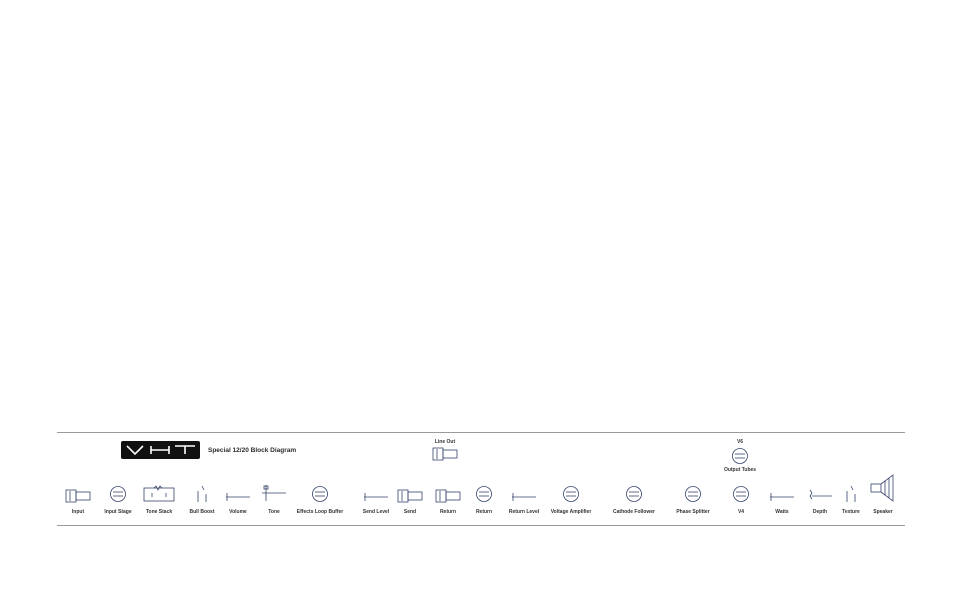 This screenshot has width=979, height=612. Describe the element at coordinates (202, 512) in the screenshot. I see `component-label: Bull Boost` at that location.